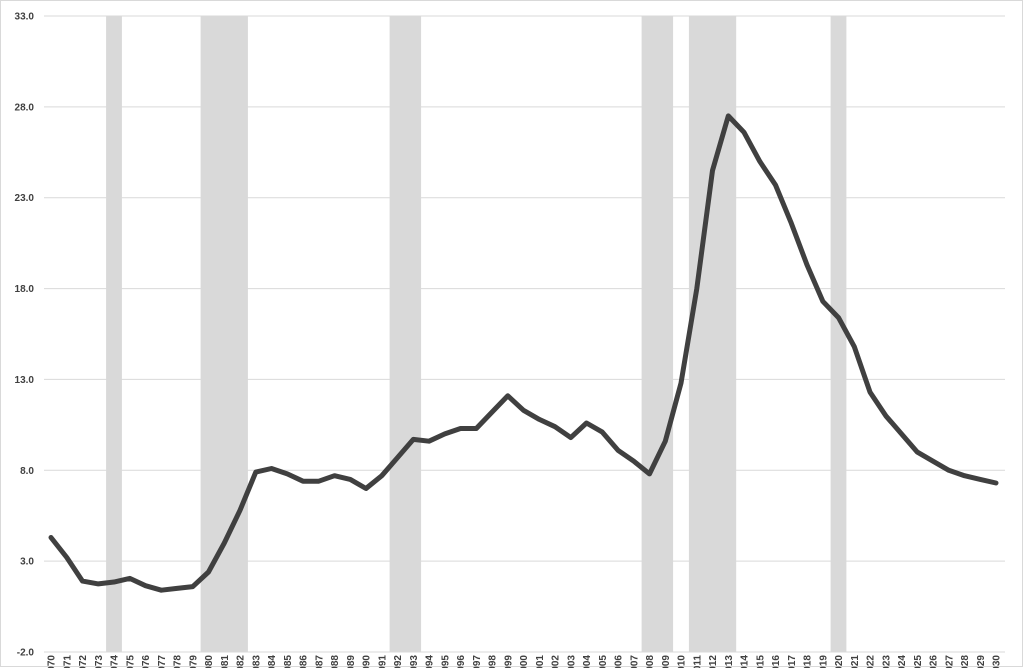 This screenshot has height=668, width=1023. What do you see at coordinates (902, 661) in the screenshot?
I see `x-tick-label: 2024` at bounding box center [902, 661].